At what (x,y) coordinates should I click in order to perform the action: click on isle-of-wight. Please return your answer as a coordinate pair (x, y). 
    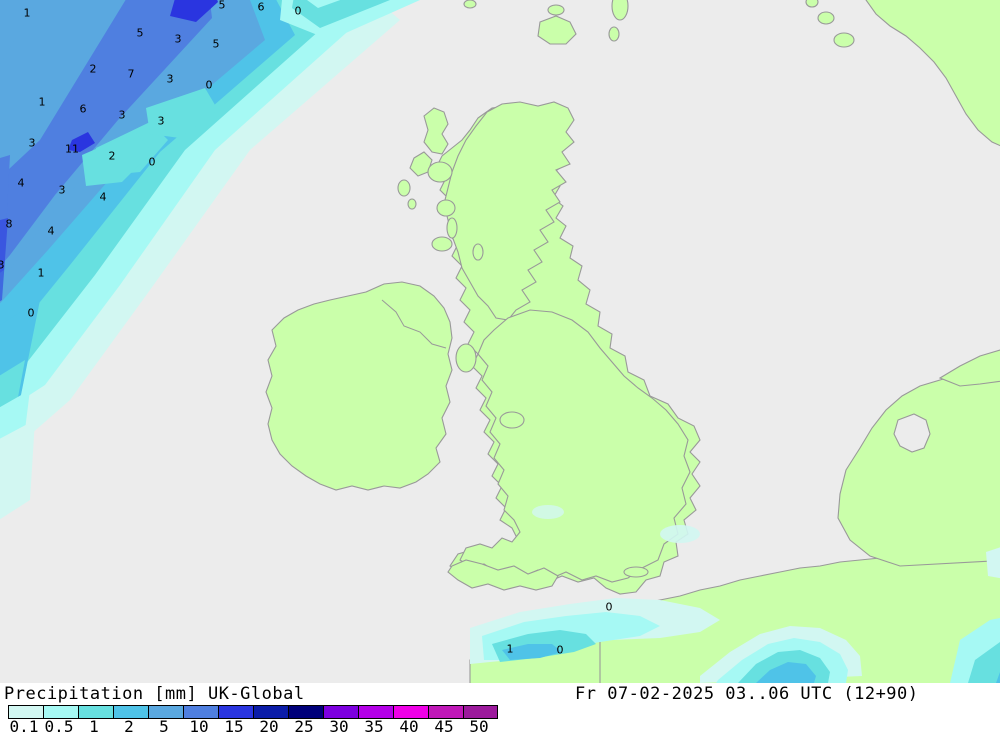
    Looking at the image, I should click on (636, 572).